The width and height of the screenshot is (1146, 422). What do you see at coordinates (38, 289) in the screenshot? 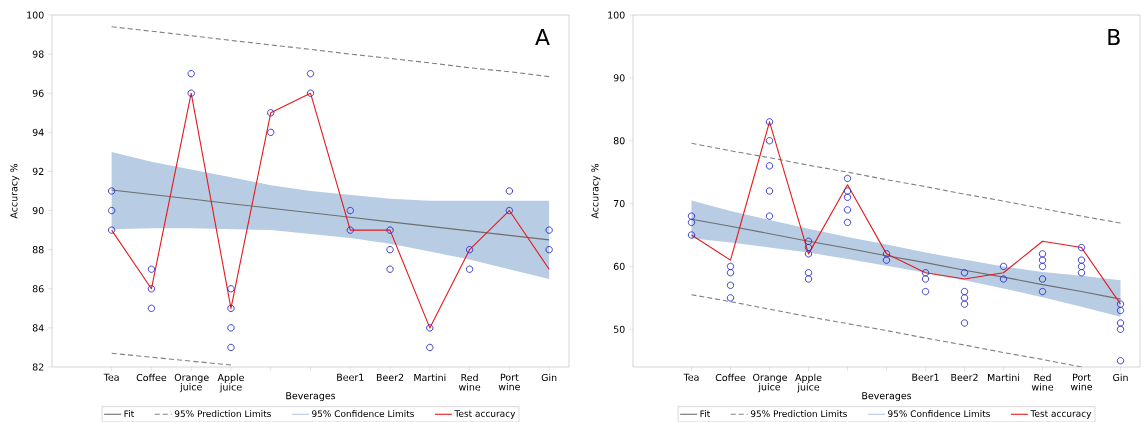
I see `y-tick-label: 86` at bounding box center [38, 289].